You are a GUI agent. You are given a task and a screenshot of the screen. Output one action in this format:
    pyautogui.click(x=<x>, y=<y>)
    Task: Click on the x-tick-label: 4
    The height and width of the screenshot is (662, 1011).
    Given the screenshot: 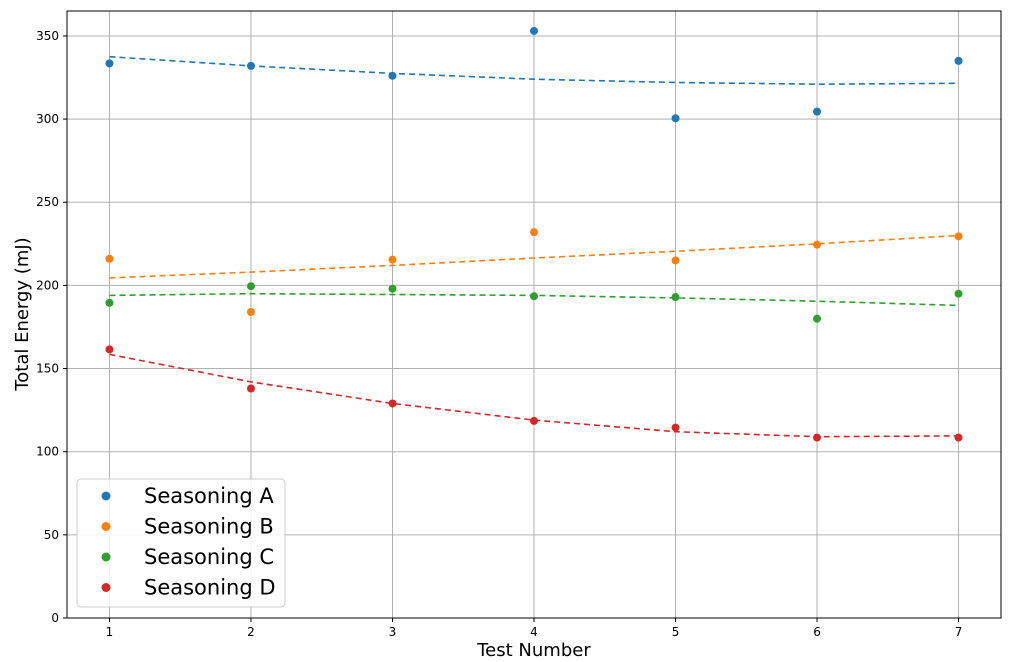 What is the action you would take?
    pyautogui.click(x=534, y=632)
    